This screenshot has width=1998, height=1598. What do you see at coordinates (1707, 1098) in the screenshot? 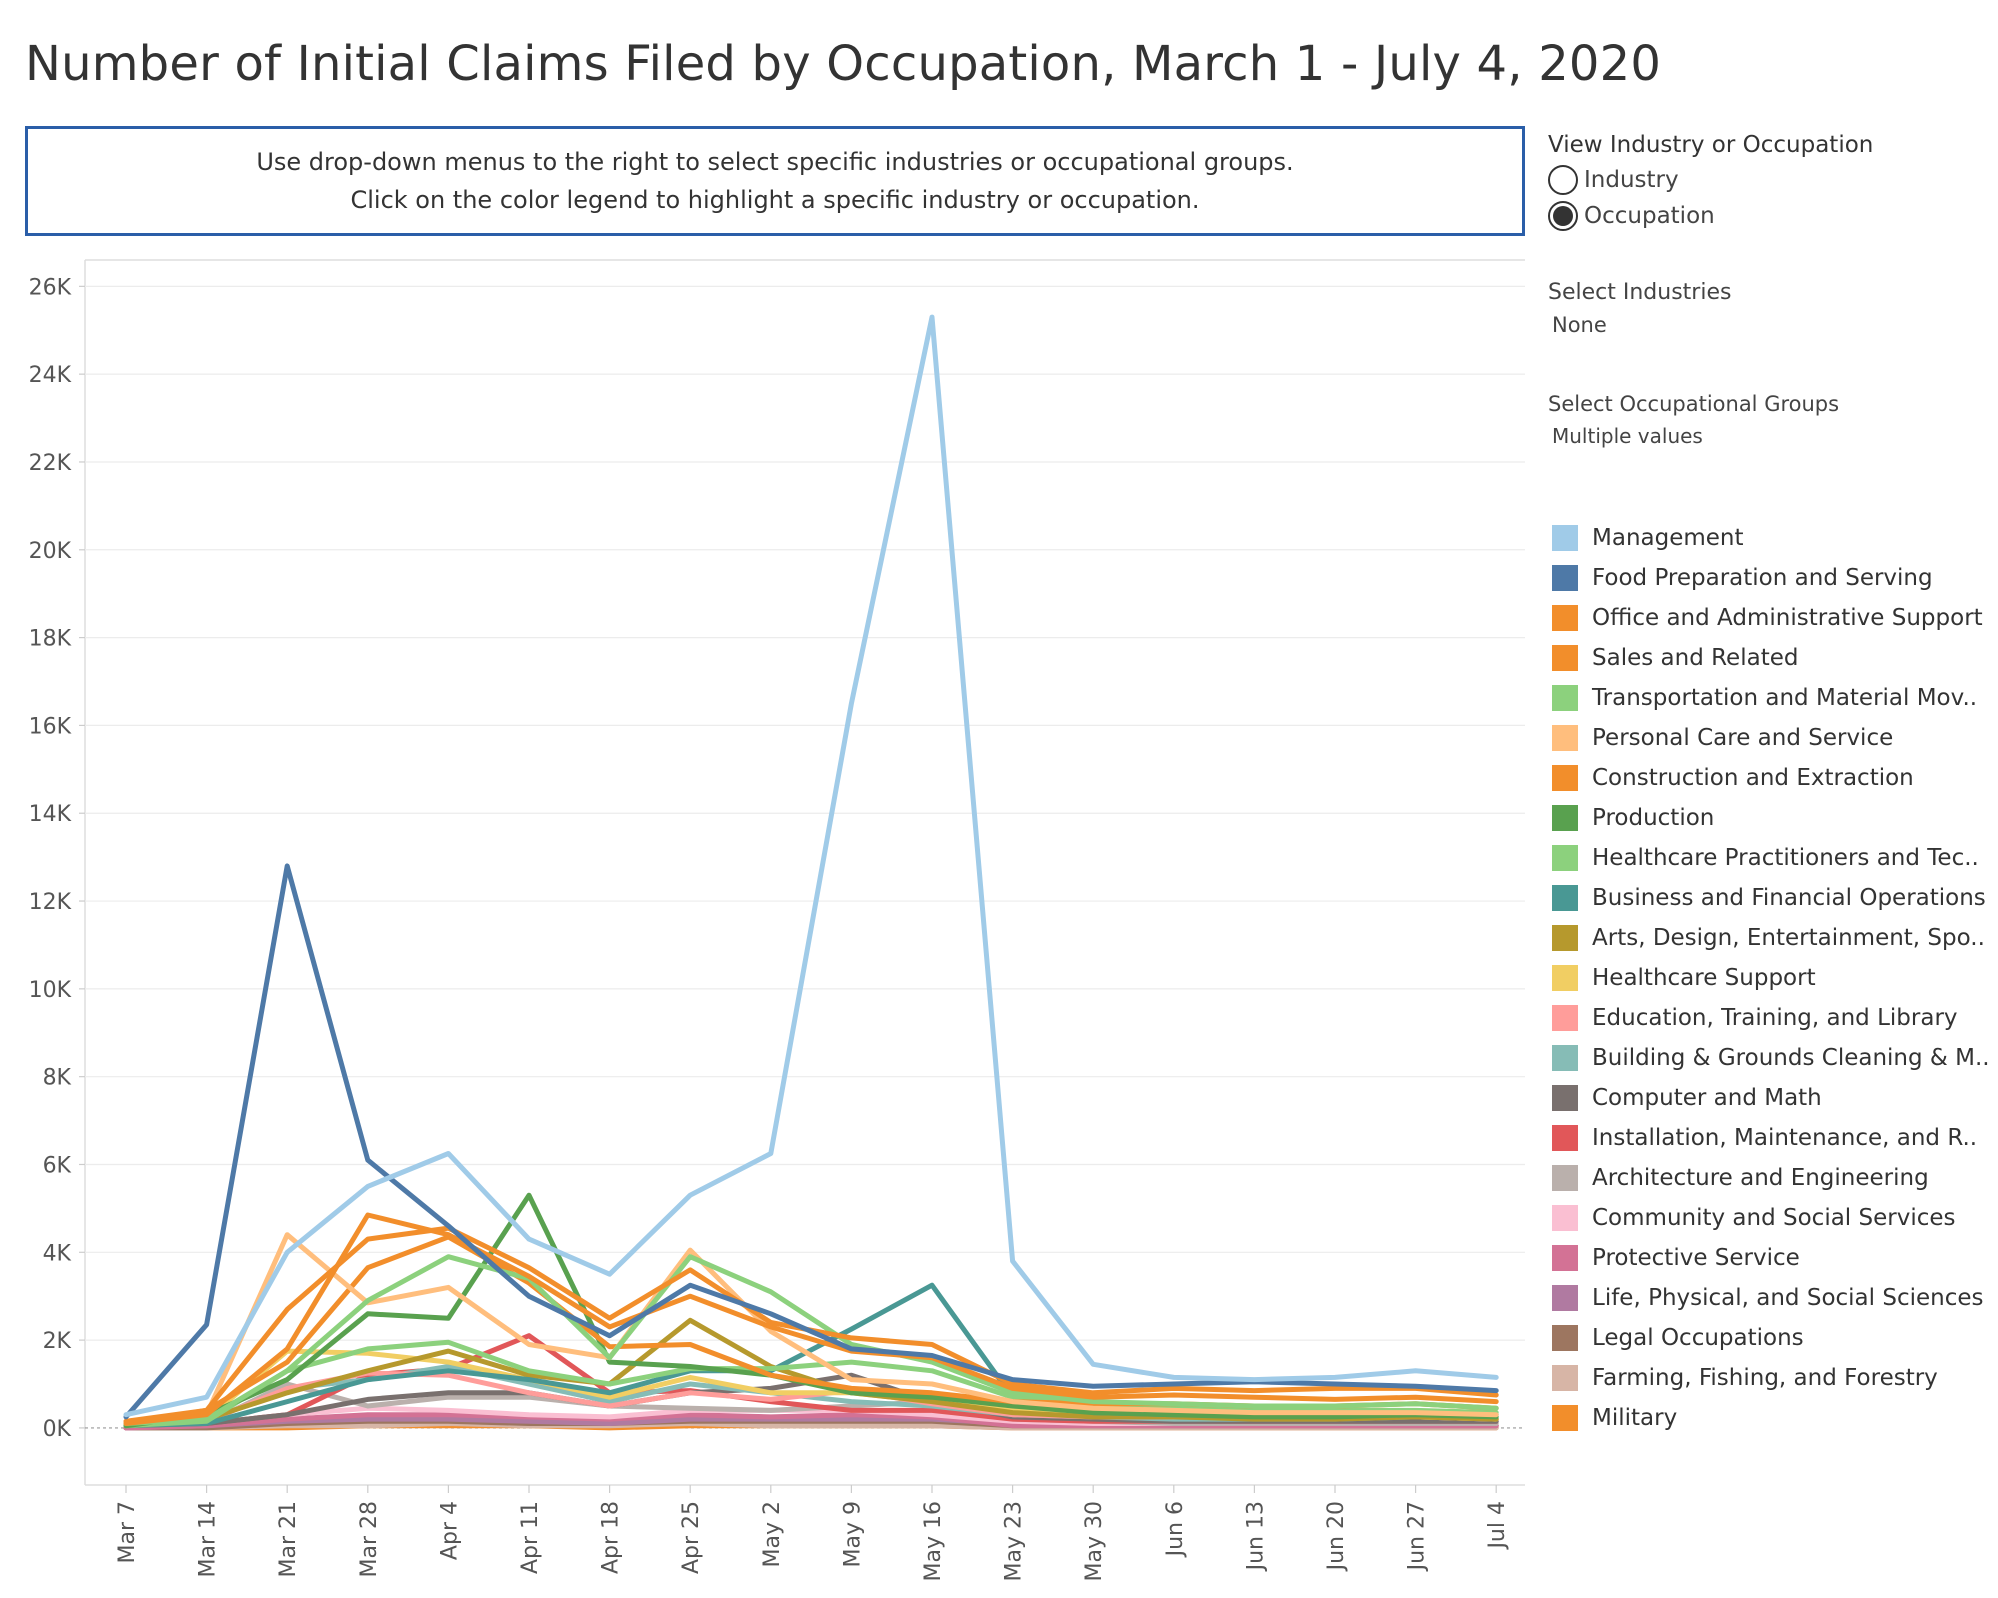
I see `legend-label: Computer and Math` at bounding box center [1707, 1098].